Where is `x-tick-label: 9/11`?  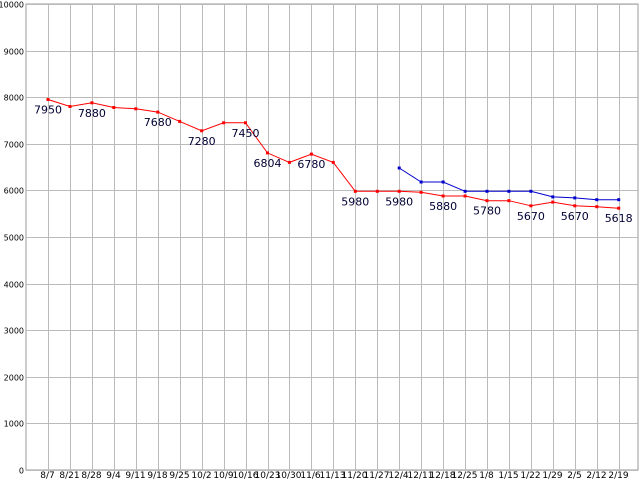
x-tick-label: 9/11 is located at coordinates (135, 475).